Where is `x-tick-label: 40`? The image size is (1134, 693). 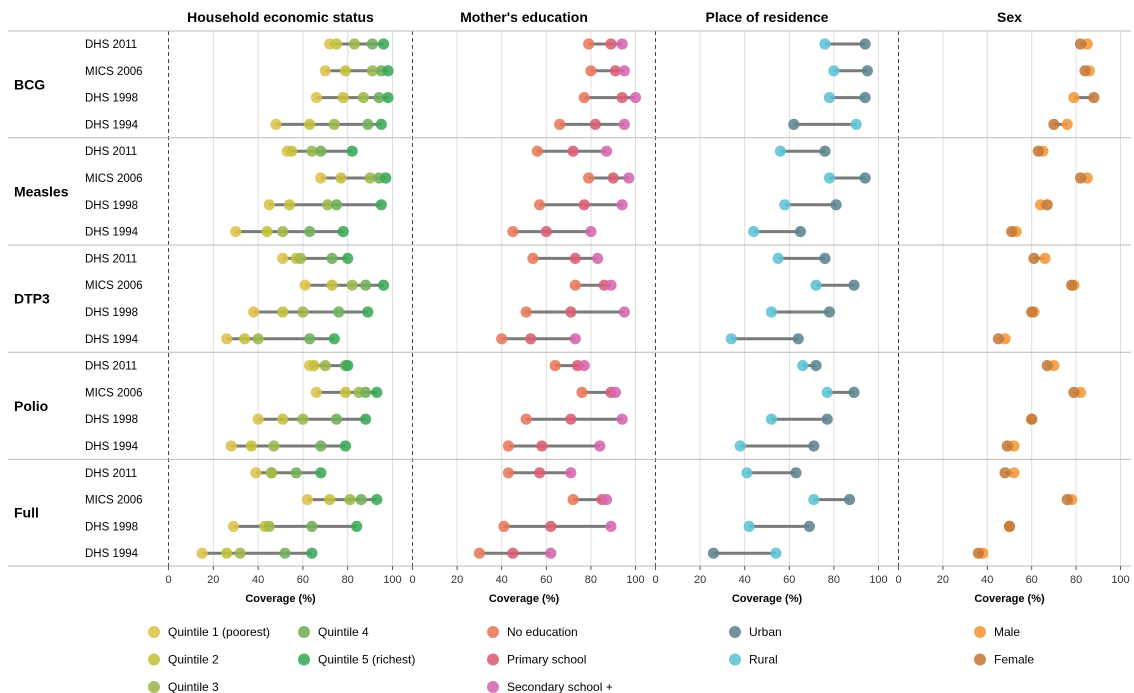 x-tick-label: 40 is located at coordinates (258, 580).